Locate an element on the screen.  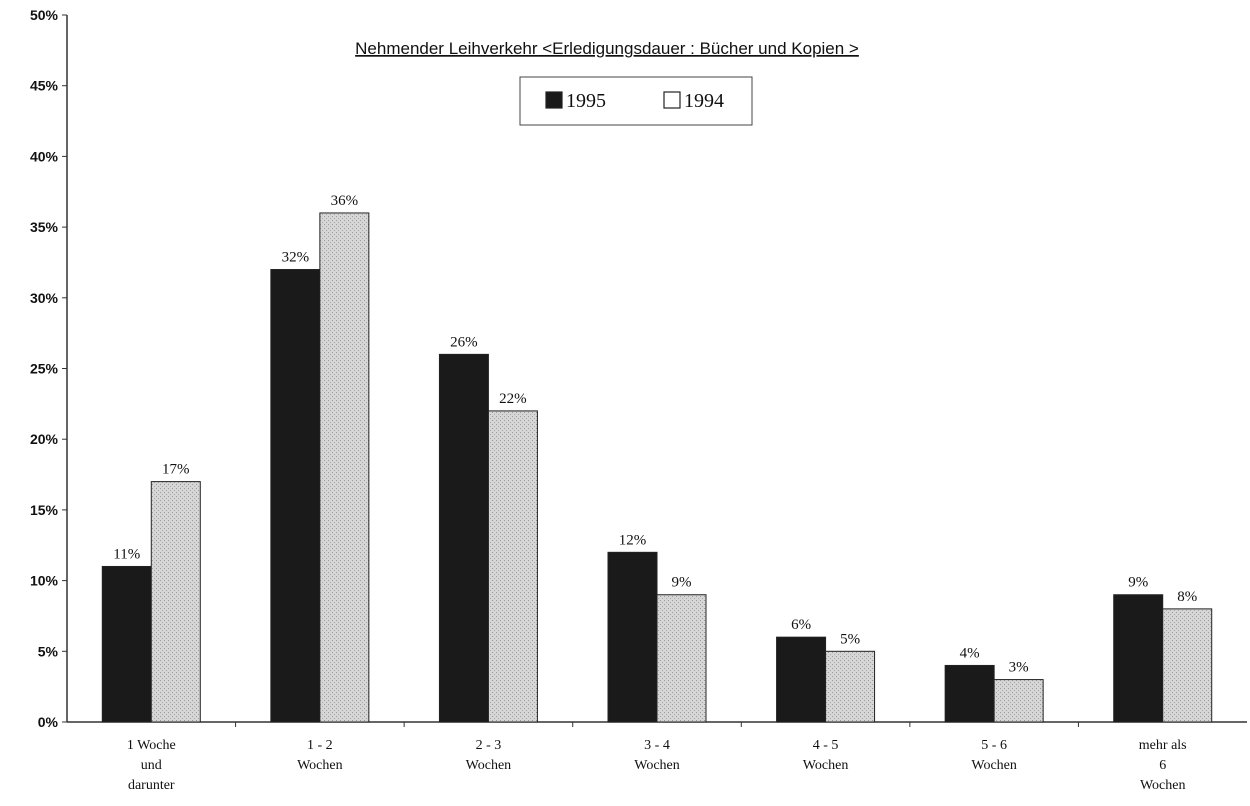
data-label: 32% is located at coordinates (296, 258).